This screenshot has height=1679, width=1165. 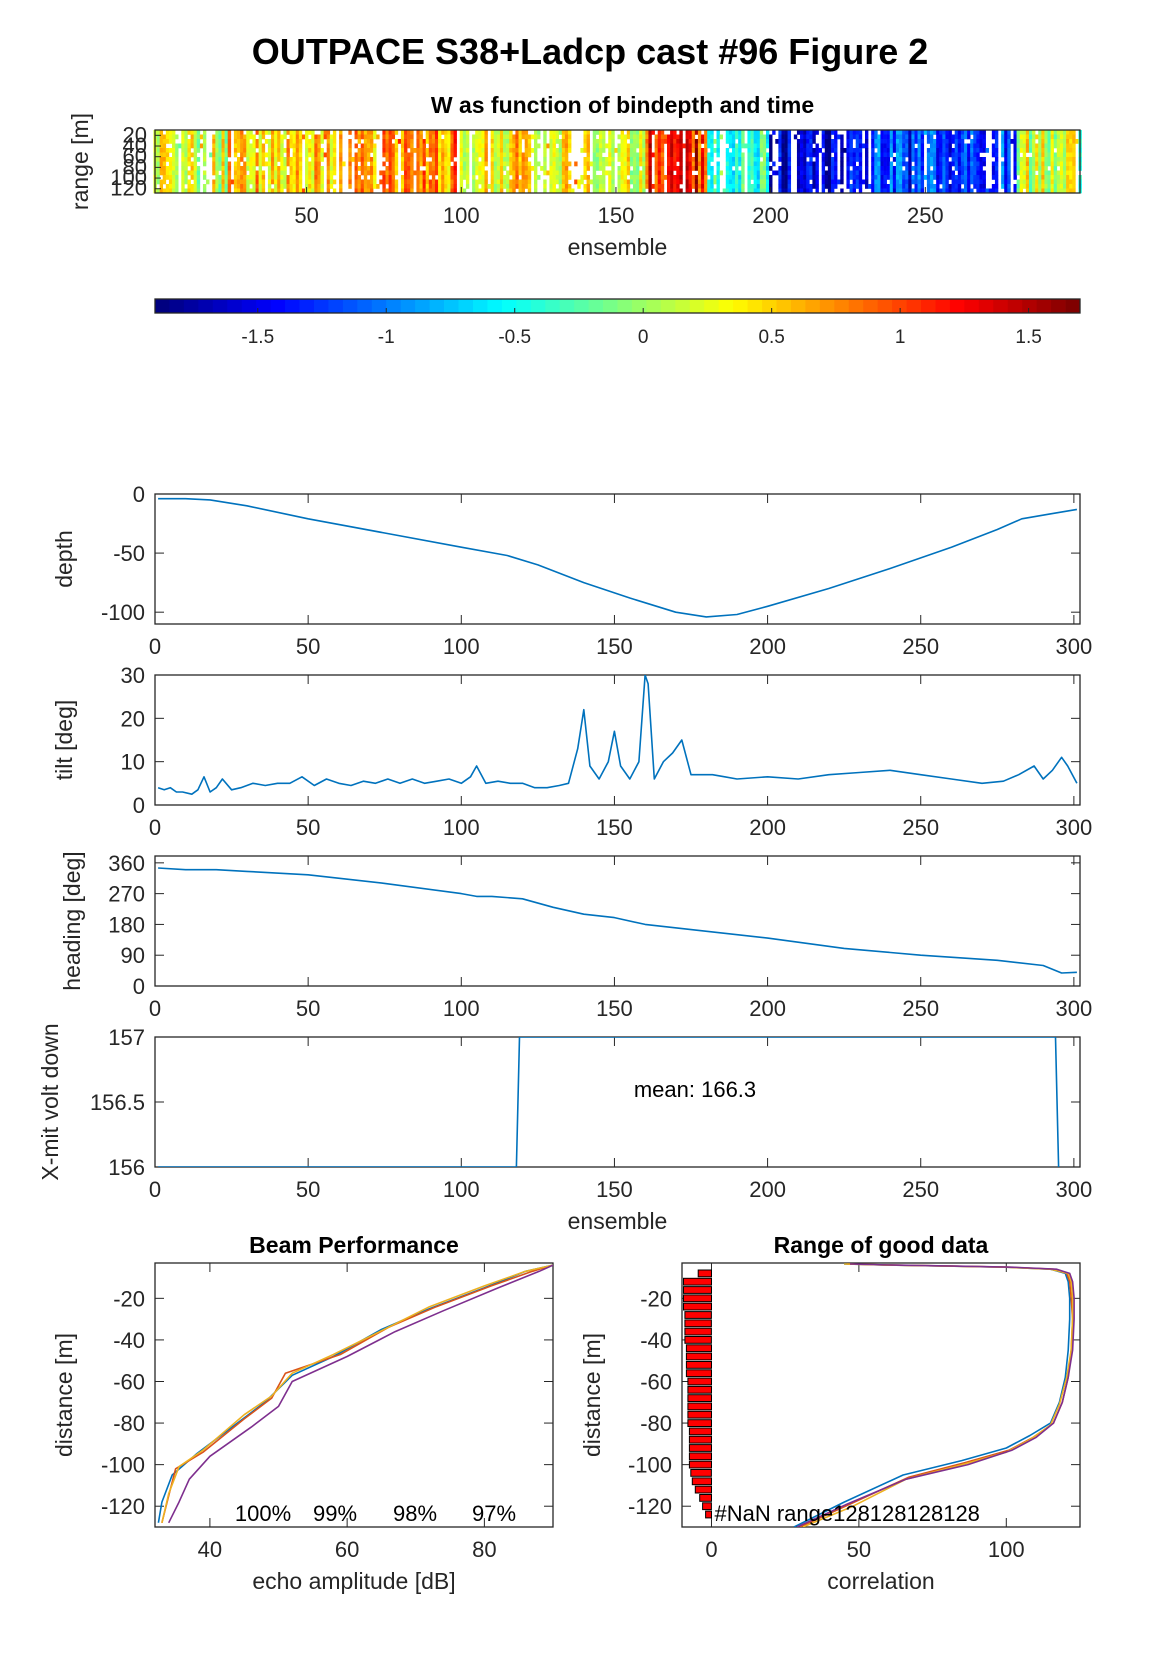 I want to click on beam-performance-ytick-label: -40, so click(x=129, y=1340).